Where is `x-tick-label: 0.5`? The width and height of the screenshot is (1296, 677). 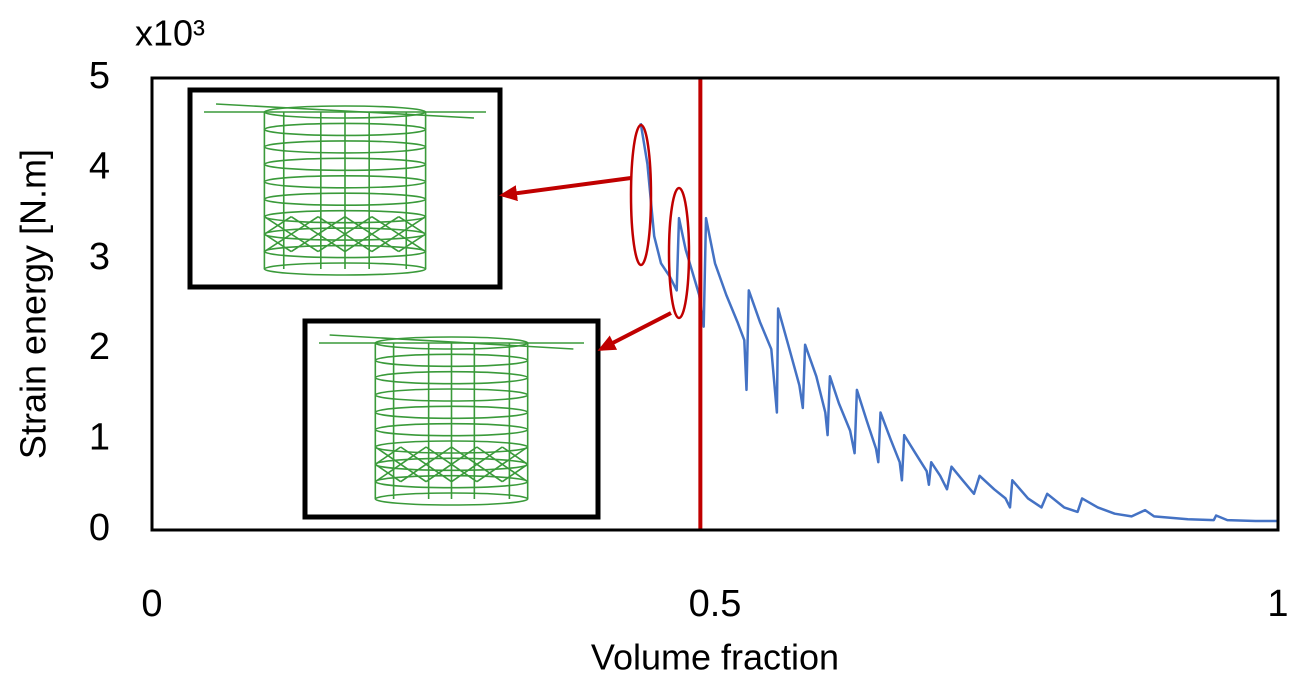
x-tick-label: 0.5 is located at coordinates (715, 604).